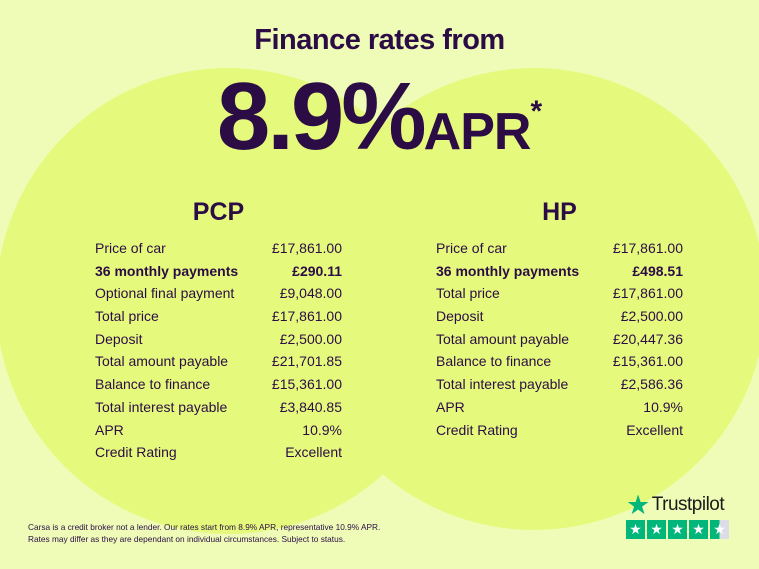 The image size is (759, 569). What do you see at coordinates (310, 406) in the screenshot?
I see `row-value: £3,840.85` at bounding box center [310, 406].